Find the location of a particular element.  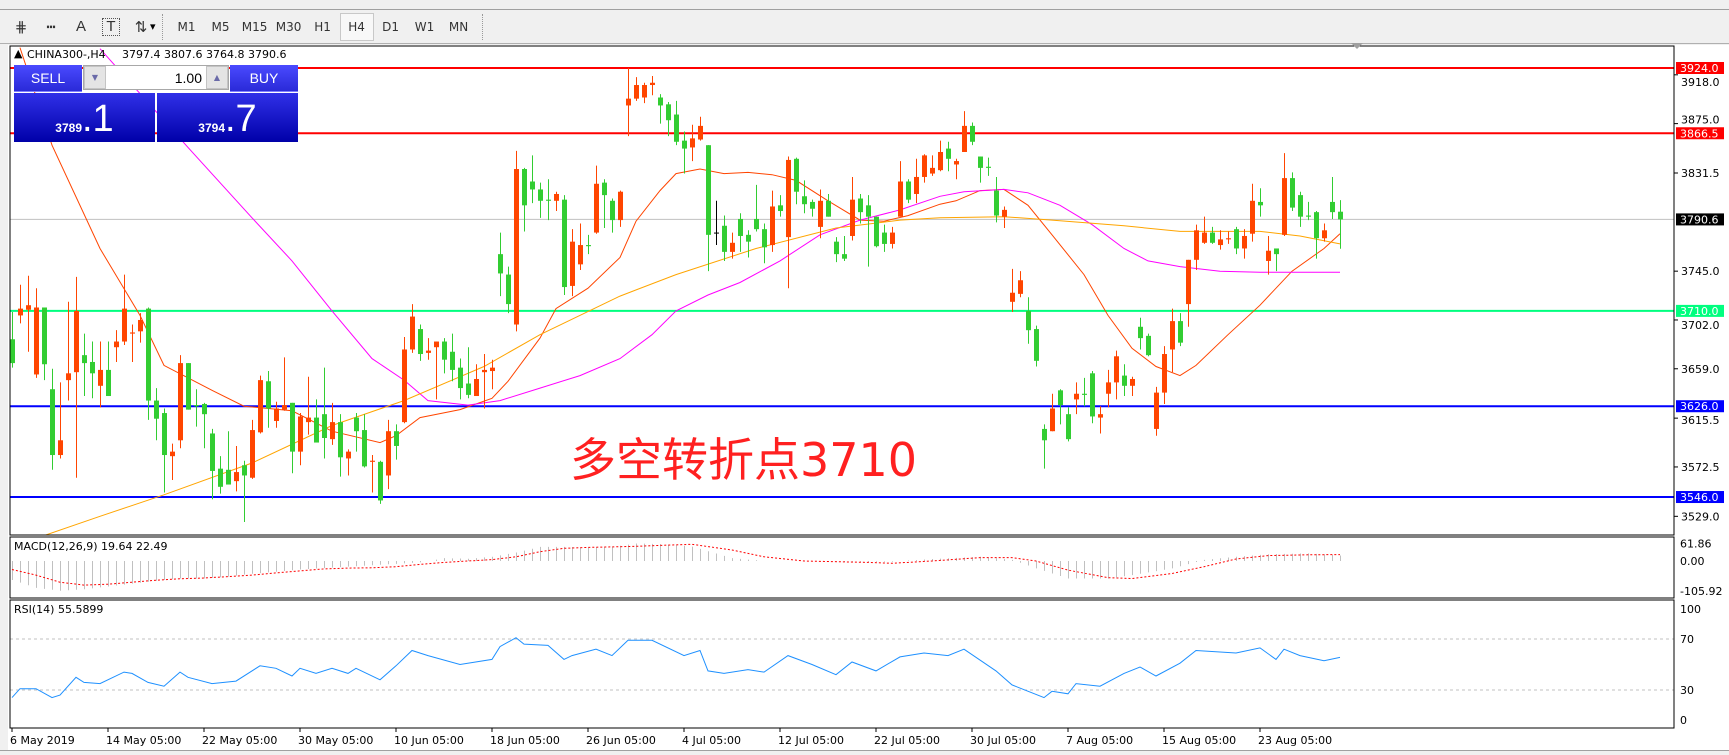

timeframe-h4: H4 is located at coordinates (356, 26).